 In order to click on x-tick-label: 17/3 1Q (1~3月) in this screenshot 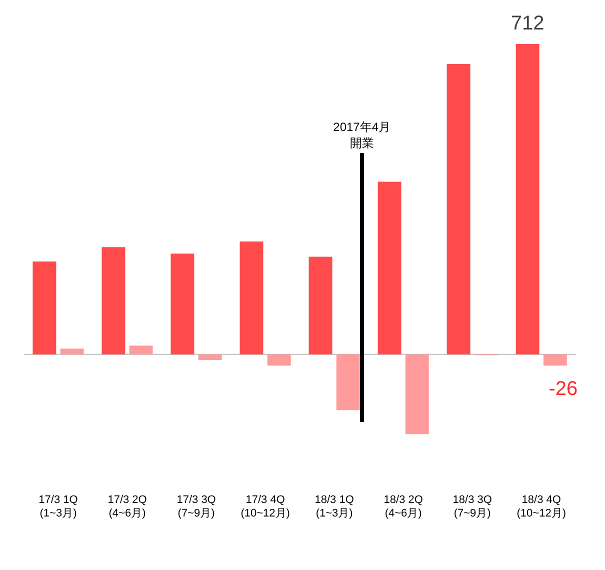, I will do `click(58, 507)`.